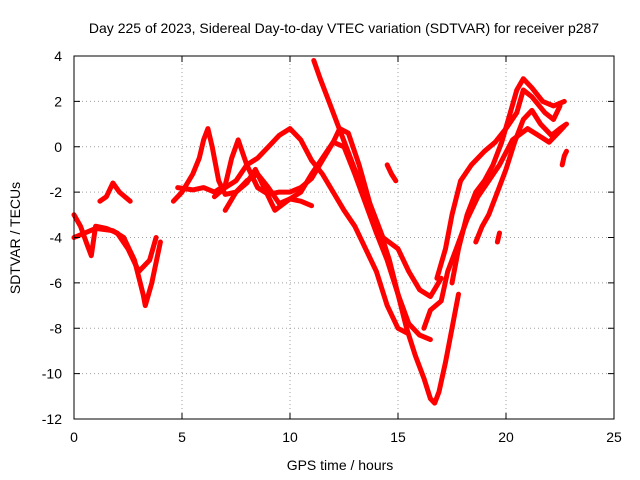 The height and width of the screenshot is (480, 640). Describe the element at coordinates (115, 243) in the screenshot. I see `series-track-a` at that location.